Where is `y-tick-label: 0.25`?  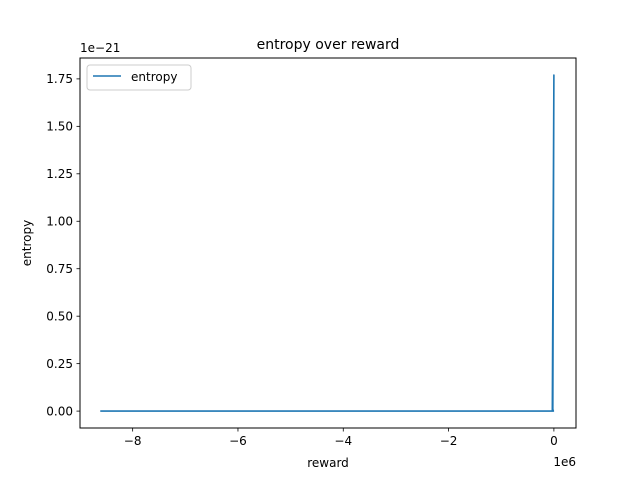
y-tick-label: 0.25 is located at coordinates (59, 364).